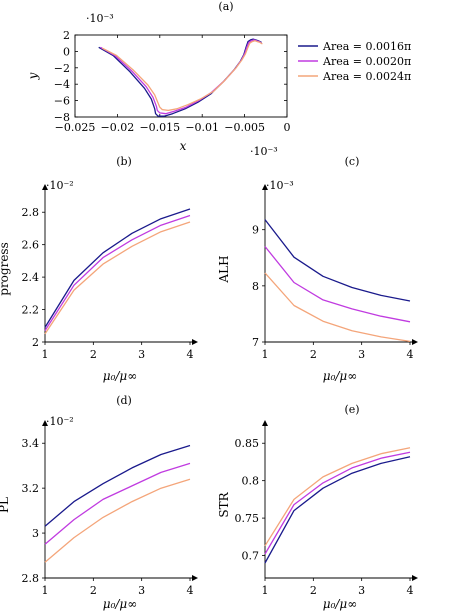 The height and width of the screenshot is (616, 453). Describe the element at coordinates (93, 590) in the screenshot. I see `panel-3-xtick-label: 2` at that location.